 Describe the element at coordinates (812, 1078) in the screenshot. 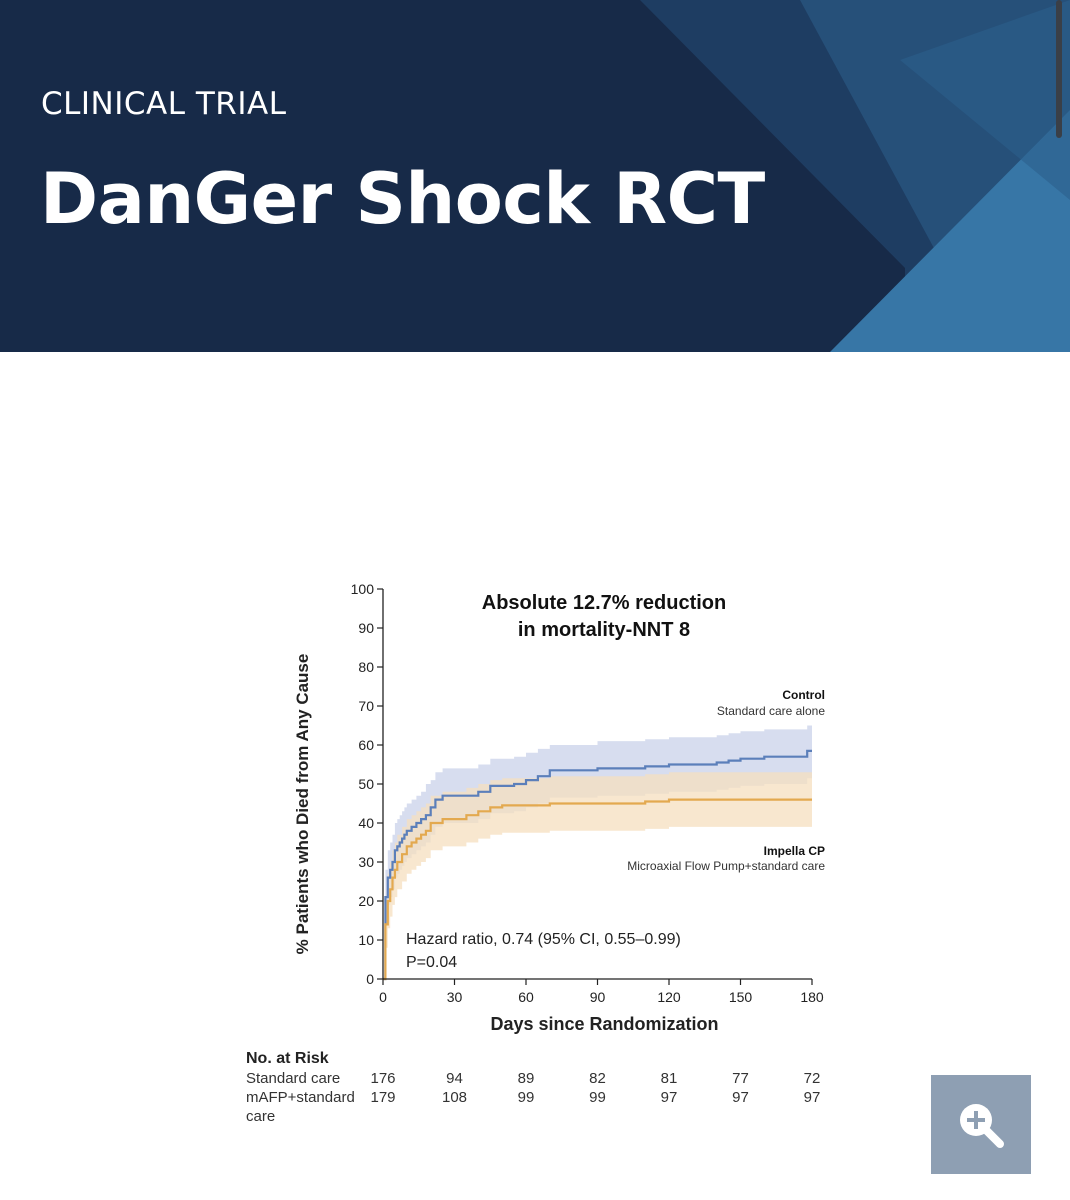

I see `risk-cell: 72` at that location.